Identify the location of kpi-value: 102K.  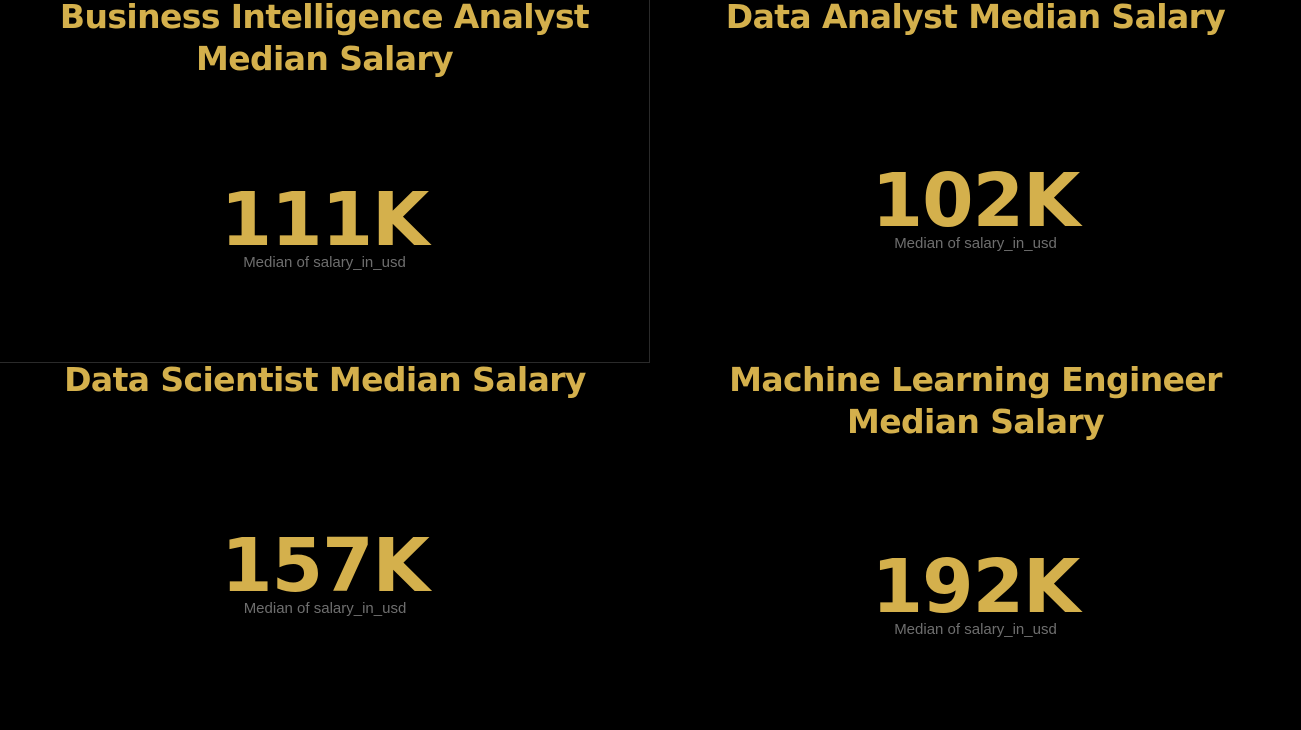
(976, 201).